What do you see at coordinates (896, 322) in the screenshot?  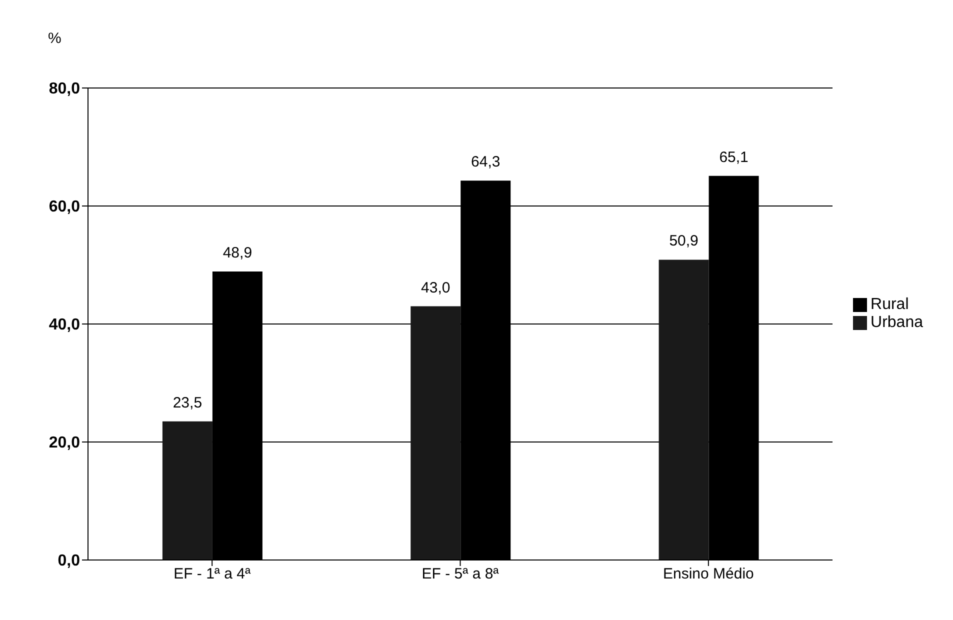 I see `legend-label: Urbana` at bounding box center [896, 322].